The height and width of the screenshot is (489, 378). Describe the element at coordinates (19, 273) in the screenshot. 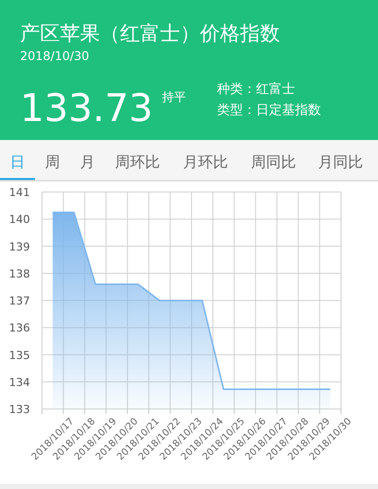

I see `y-tick-label: 138` at that location.